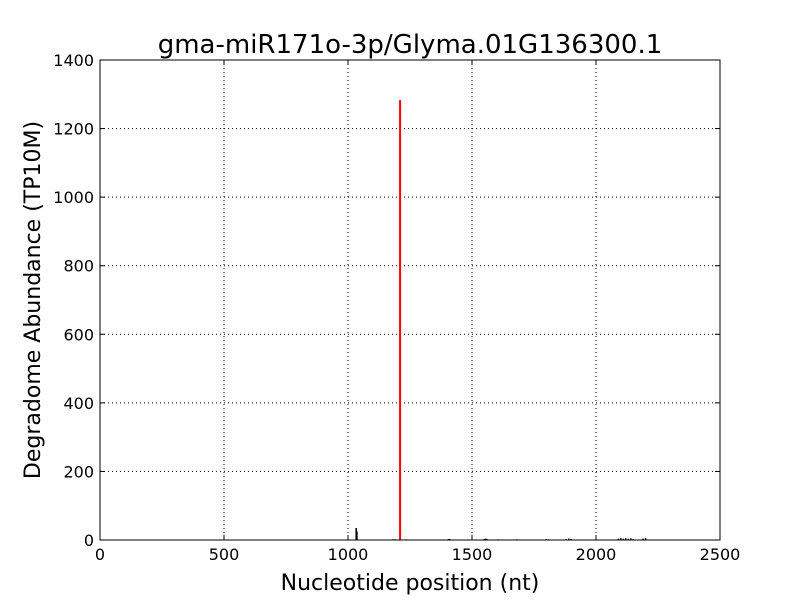 This screenshot has height=604, width=800. What do you see at coordinates (348, 554) in the screenshot?
I see `x-tick-label: 1000` at bounding box center [348, 554].